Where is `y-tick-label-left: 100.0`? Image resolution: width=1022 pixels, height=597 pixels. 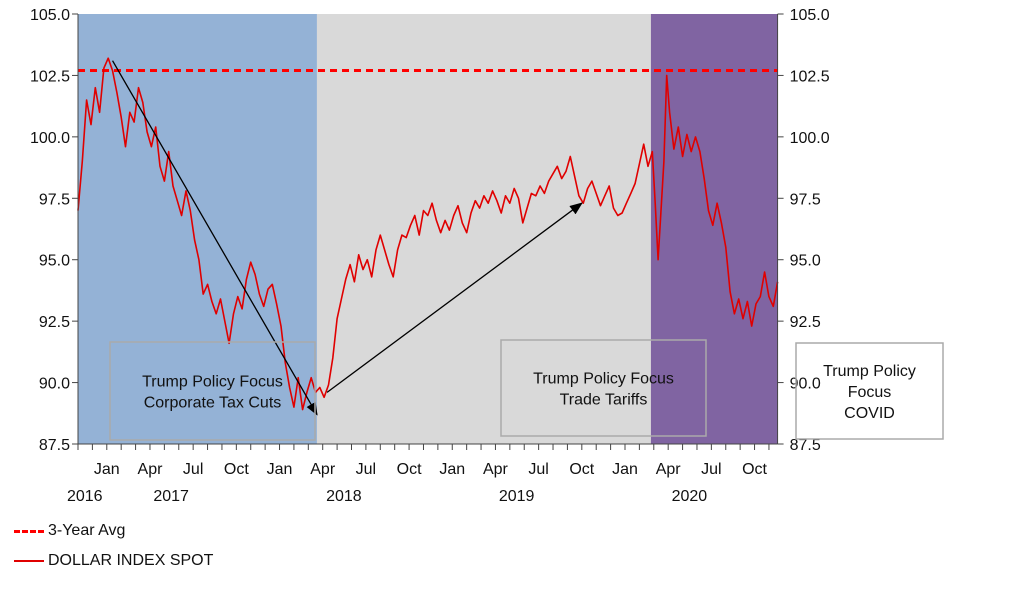
y-tick-label-left: 100.0 is located at coordinates (50, 138).